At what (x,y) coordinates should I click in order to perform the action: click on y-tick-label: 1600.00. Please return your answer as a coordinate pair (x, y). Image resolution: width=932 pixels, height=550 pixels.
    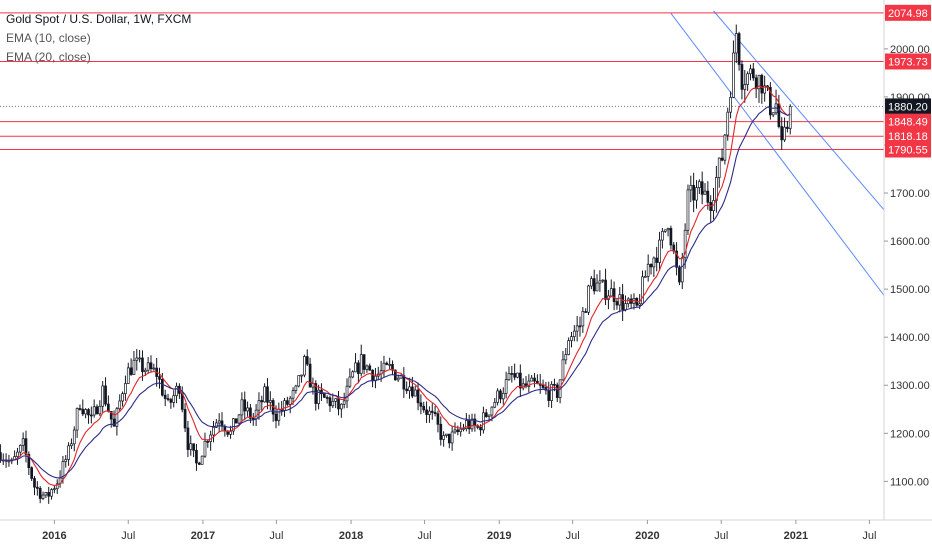
    Looking at the image, I should click on (910, 242).